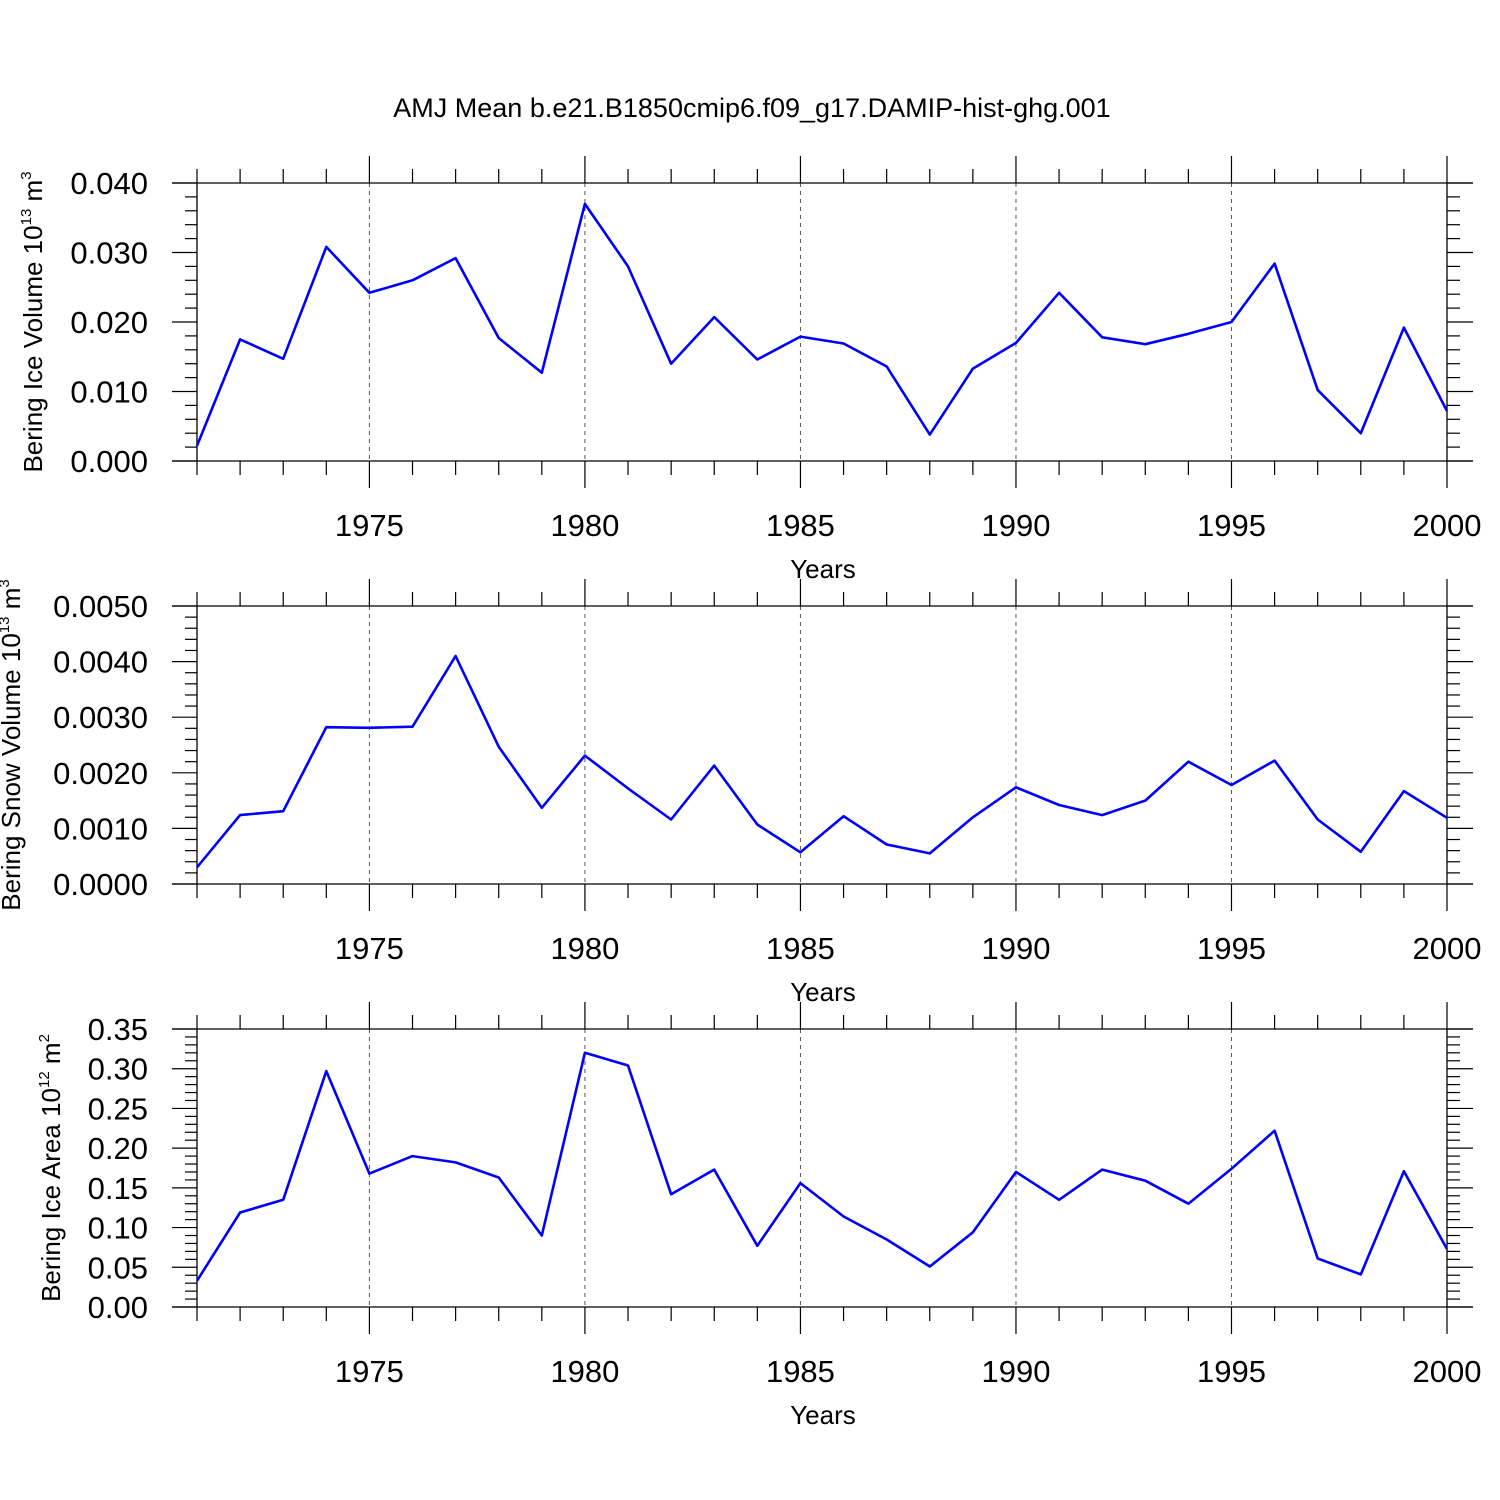  I want to click on y-axis-label: Bering Ice Area 1012 m2, so click(51, 1168).